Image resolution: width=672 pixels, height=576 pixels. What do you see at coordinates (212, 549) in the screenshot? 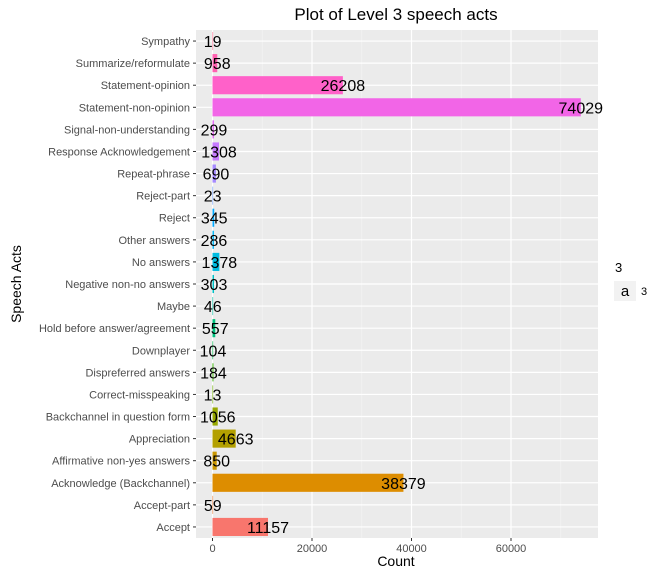
I see `x-tick-label: 0` at bounding box center [212, 549].